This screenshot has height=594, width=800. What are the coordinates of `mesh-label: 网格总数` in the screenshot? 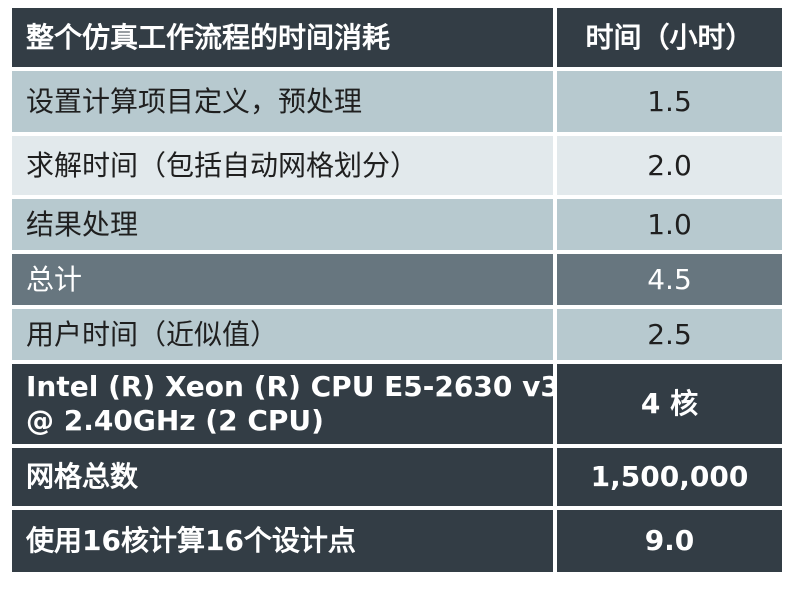 It's located at (82, 476).